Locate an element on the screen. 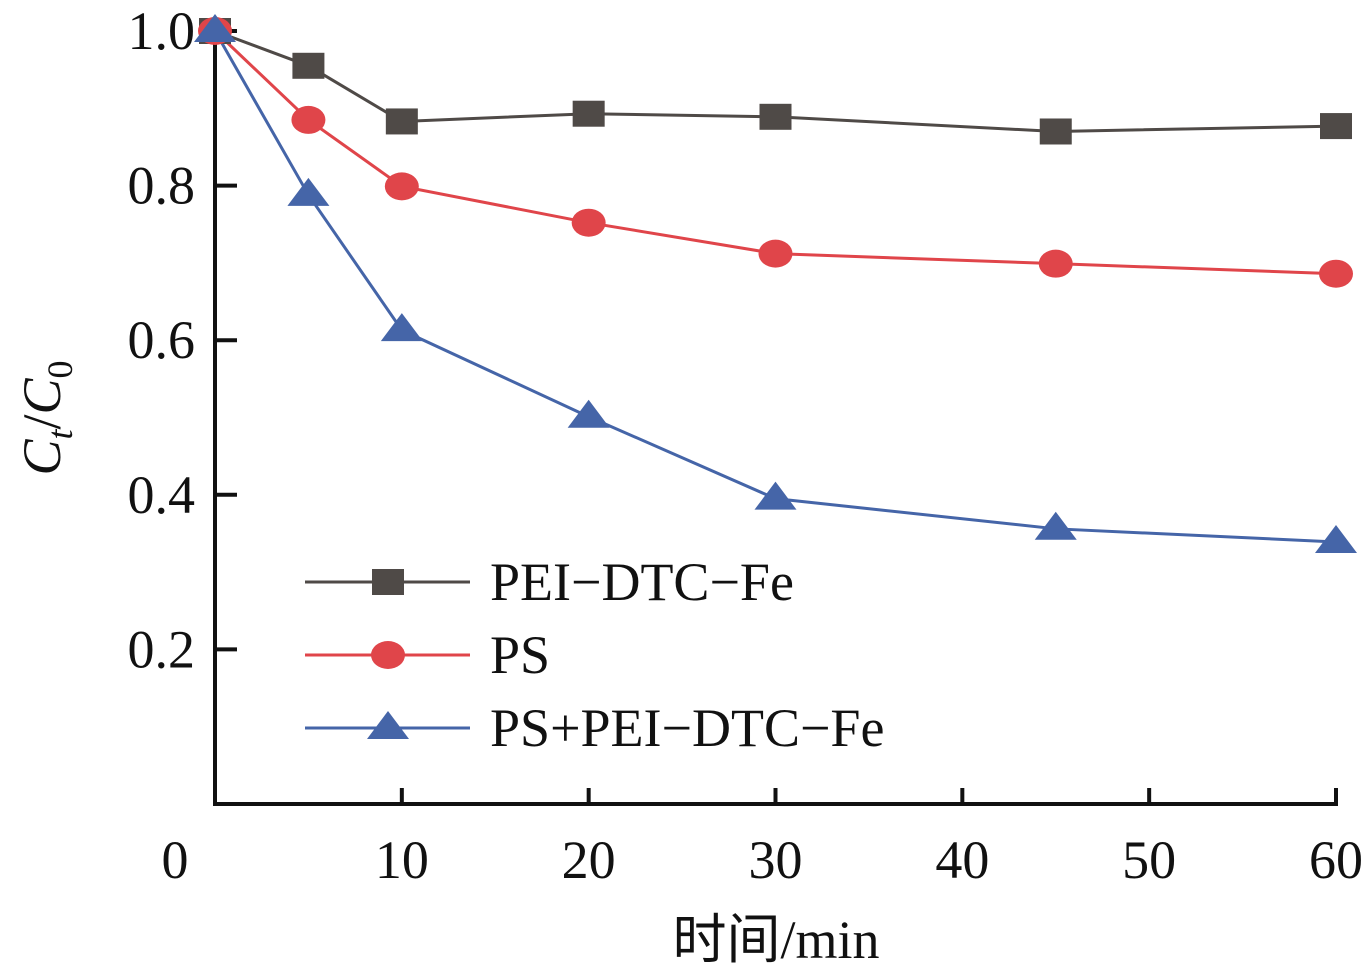 This screenshot has width=1365, height=980. y-title-slash: / is located at coordinates (42, 421).